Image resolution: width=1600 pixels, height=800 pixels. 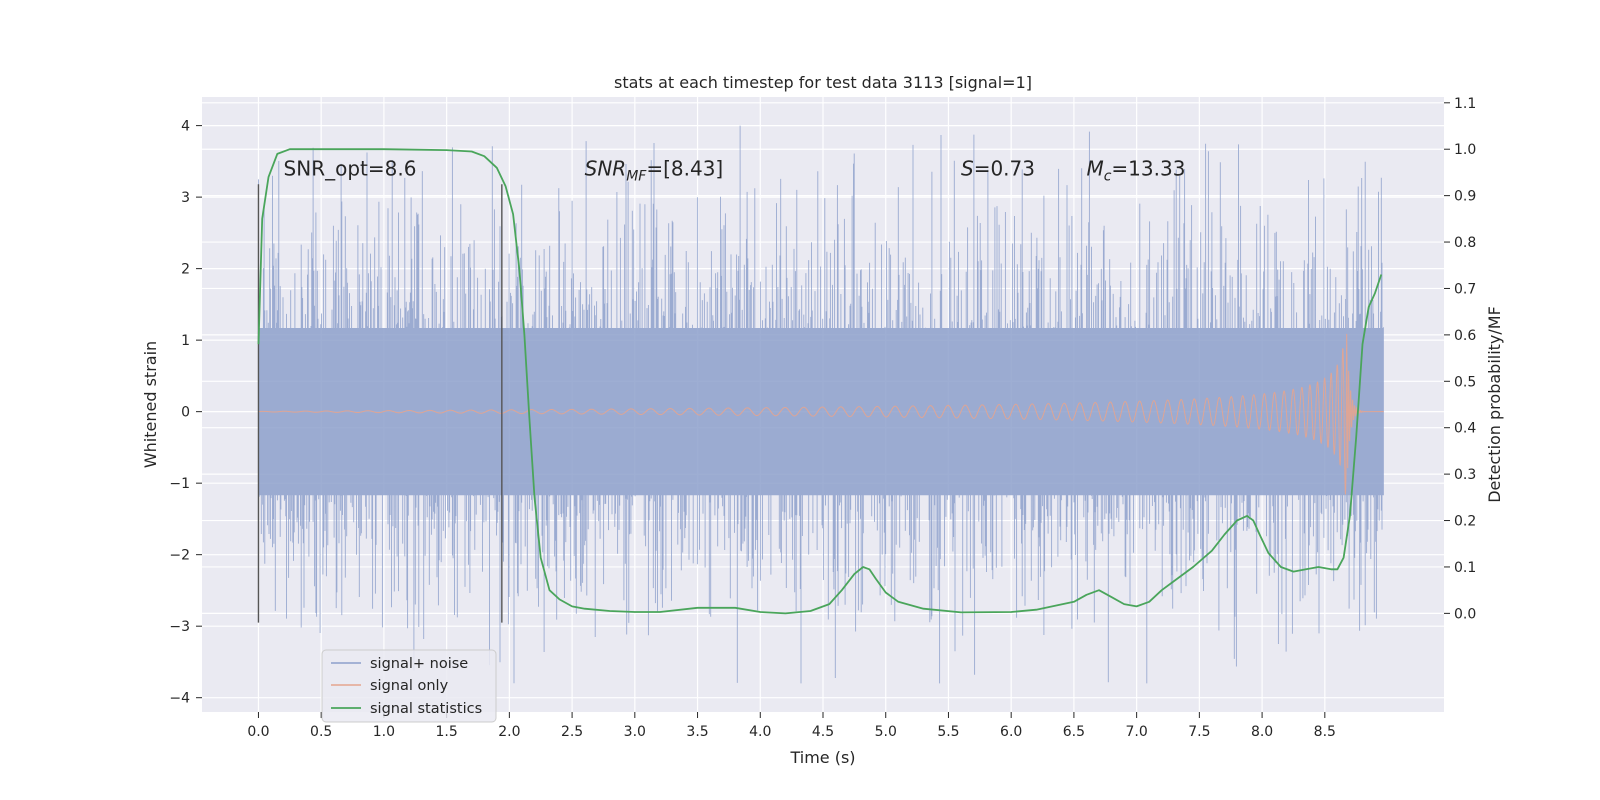 I want to click on x-tick-label: 5.5, so click(x=948, y=732).